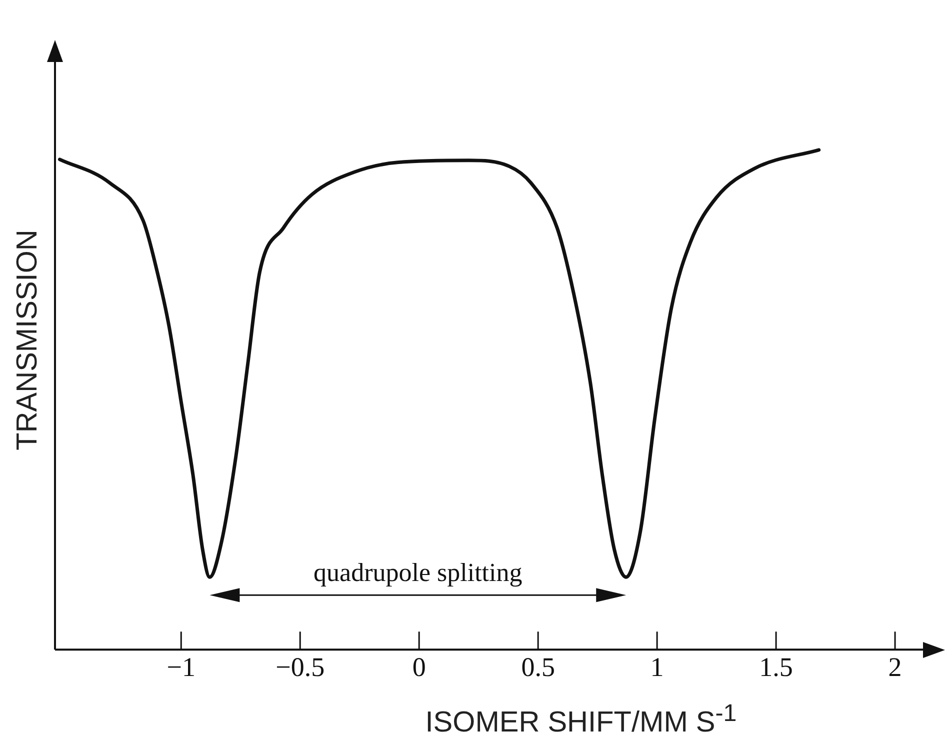  I want to click on x-tick-label: 1, so click(657, 667).